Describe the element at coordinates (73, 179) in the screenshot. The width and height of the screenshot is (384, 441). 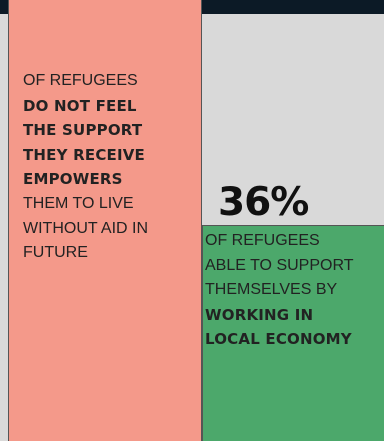
I see `annotation-line-bold: EMPOWERS` at that location.